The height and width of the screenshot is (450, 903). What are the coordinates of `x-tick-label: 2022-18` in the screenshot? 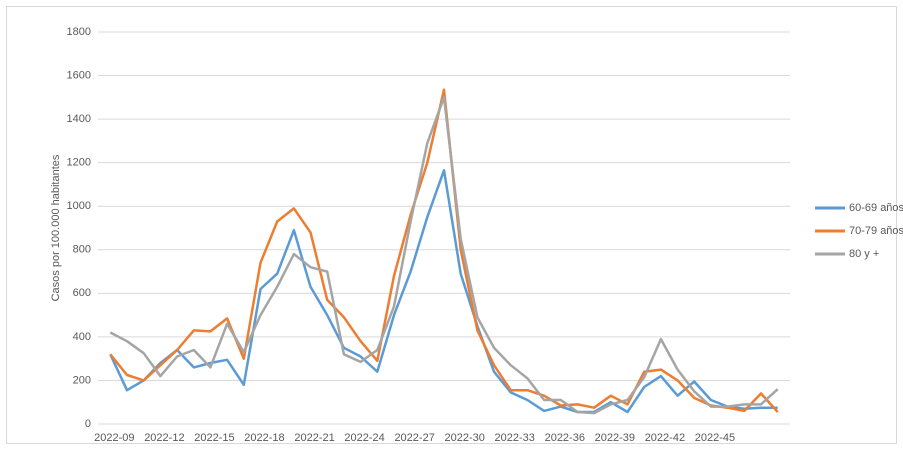 It's located at (264, 438).